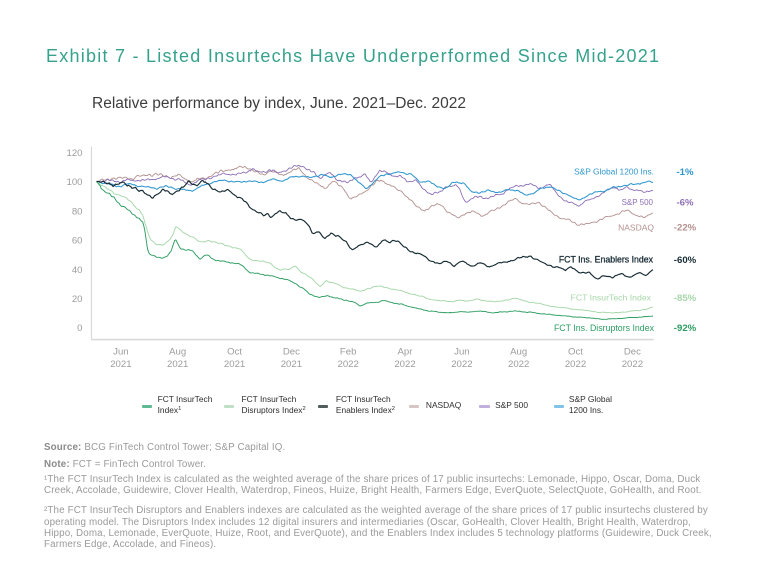  I want to click on svg-text: 80, so click(77, 212).